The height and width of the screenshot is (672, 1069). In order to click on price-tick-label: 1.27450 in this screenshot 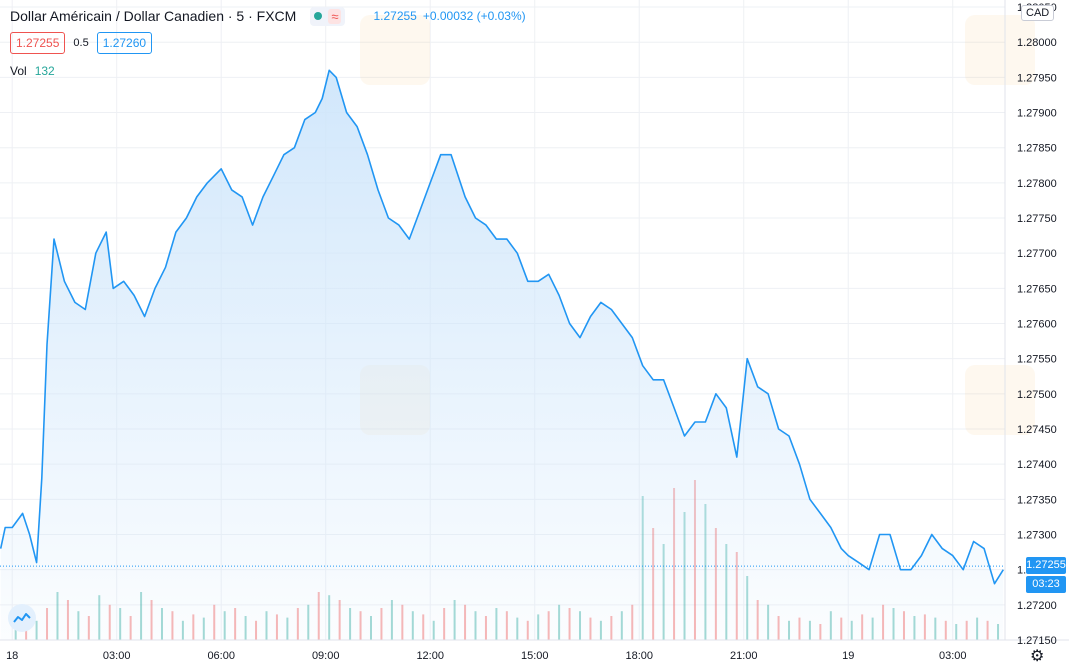, I will do `click(1037, 430)`.